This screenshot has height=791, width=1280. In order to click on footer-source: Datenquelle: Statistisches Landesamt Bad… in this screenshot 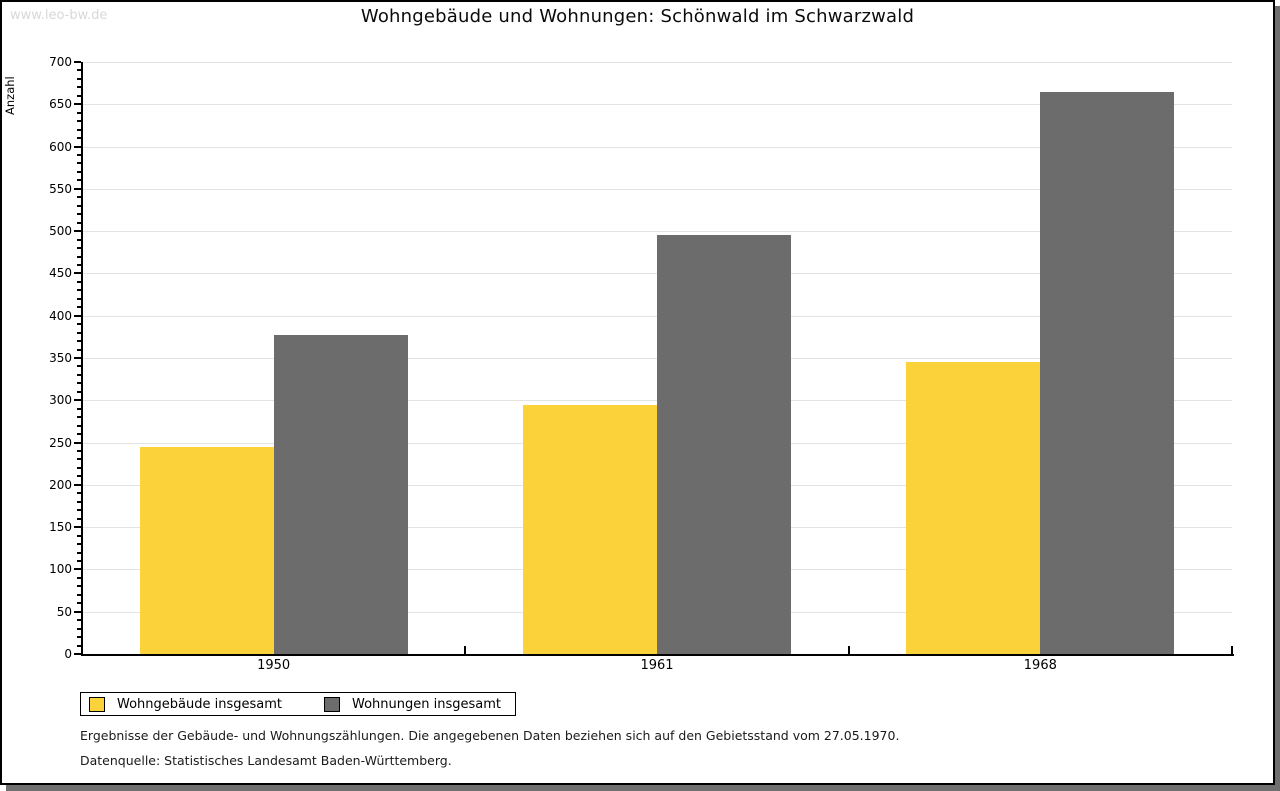, I will do `click(266, 760)`.